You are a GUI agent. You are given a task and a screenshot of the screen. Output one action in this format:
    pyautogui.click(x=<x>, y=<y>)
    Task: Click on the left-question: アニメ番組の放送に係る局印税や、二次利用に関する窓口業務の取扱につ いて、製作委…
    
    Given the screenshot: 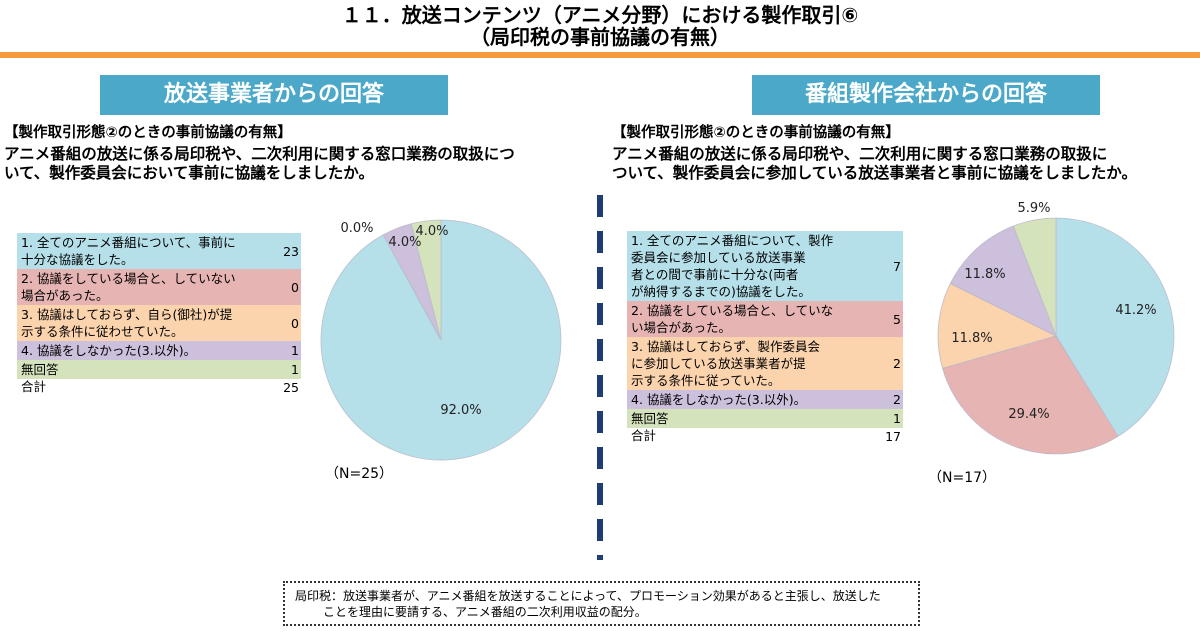 What is the action you would take?
    pyautogui.click(x=299, y=164)
    